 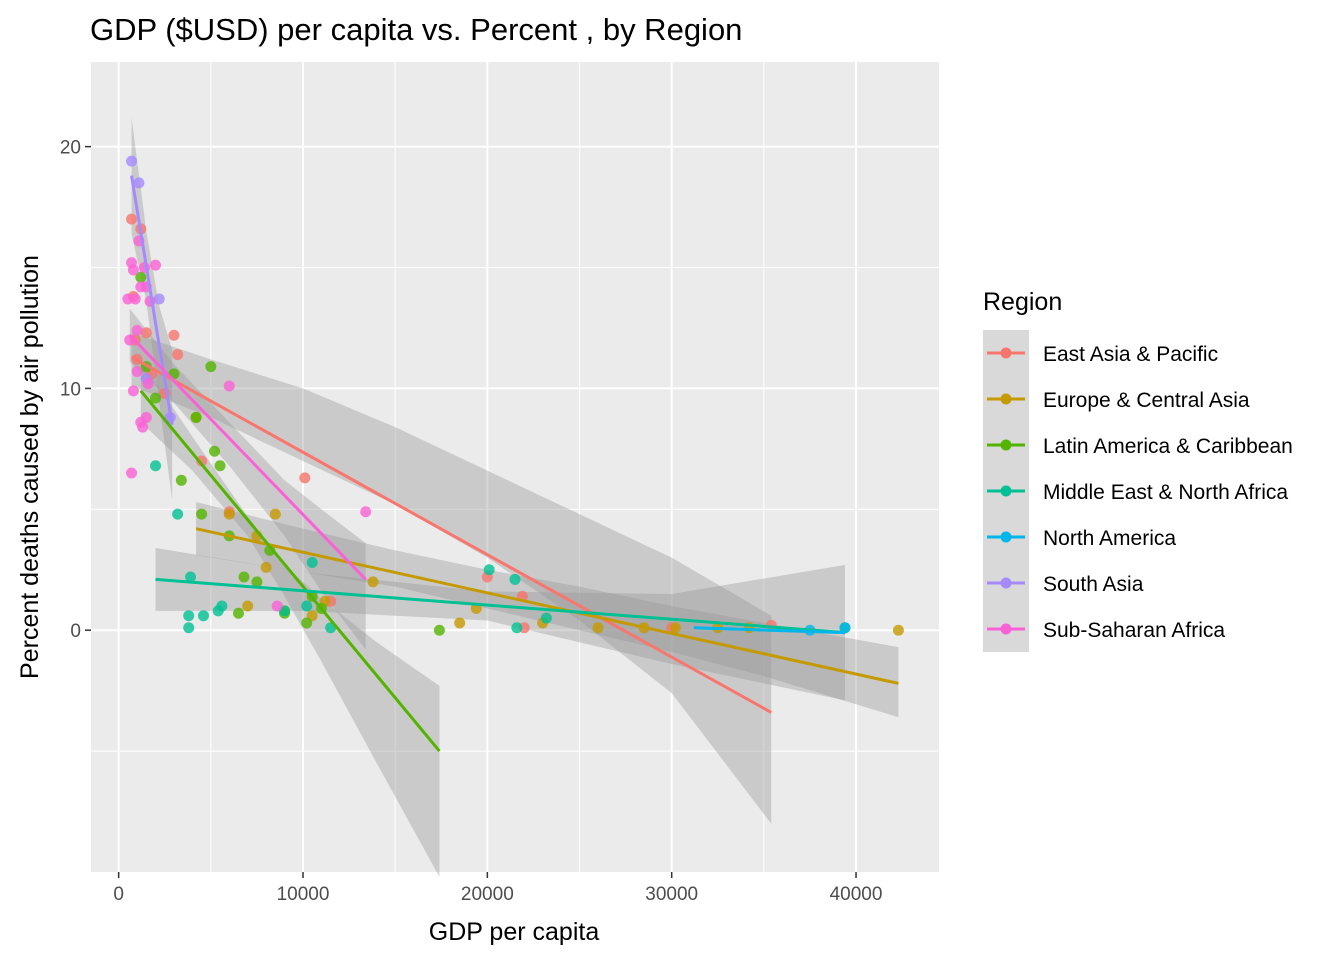 I want to click on legend-label: East Asia & Pacific, so click(x=1130, y=354).